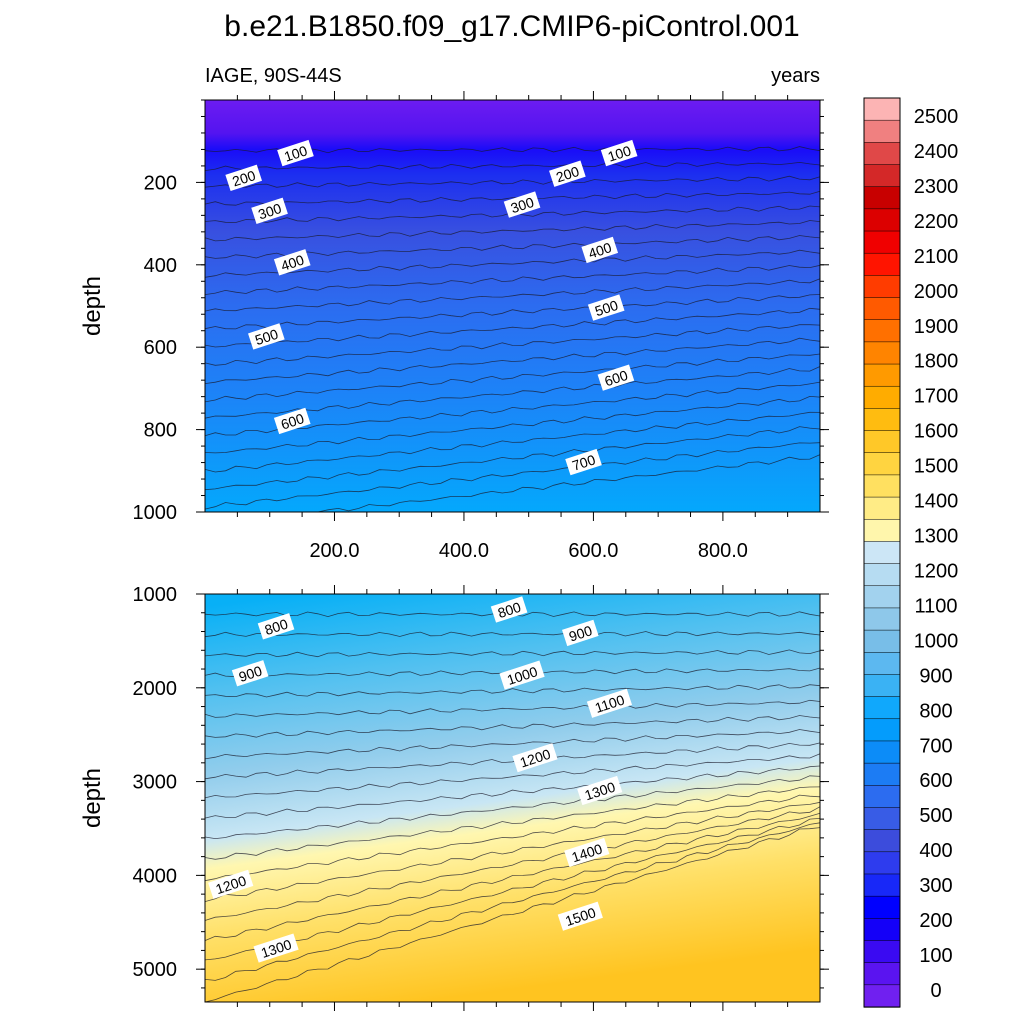 The image size is (1024, 1024). What do you see at coordinates (882, 552) in the screenshot?
I see `colorbar-frame` at bounding box center [882, 552].